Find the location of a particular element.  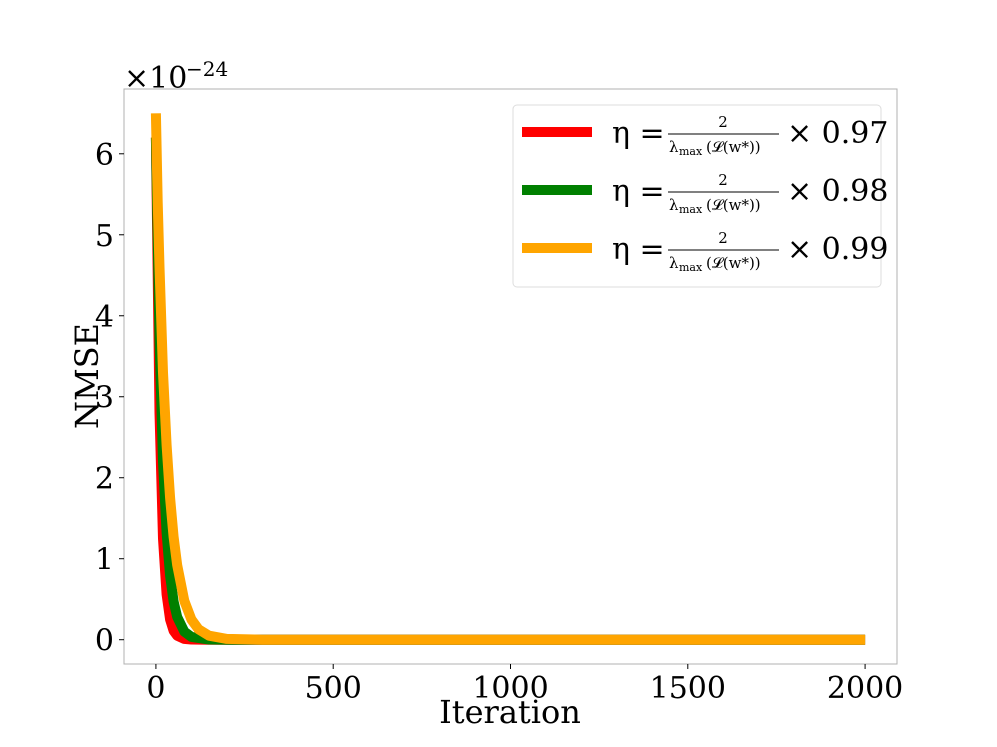

y-multiplier-exponent: −24 is located at coordinates (207, 69).